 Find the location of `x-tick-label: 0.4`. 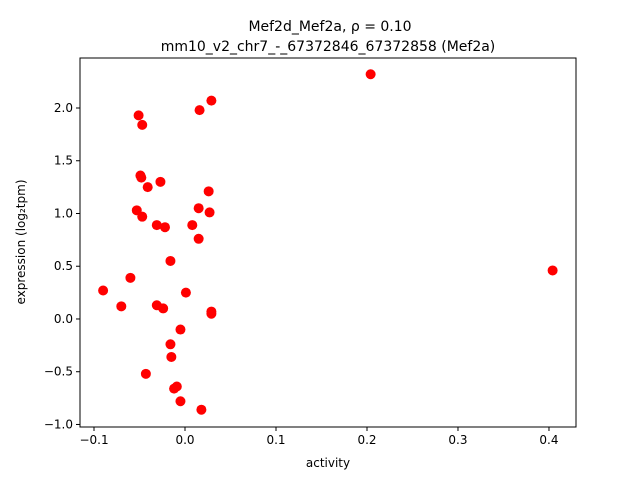

x-tick-label: 0.4 is located at coordinates (548, 440).